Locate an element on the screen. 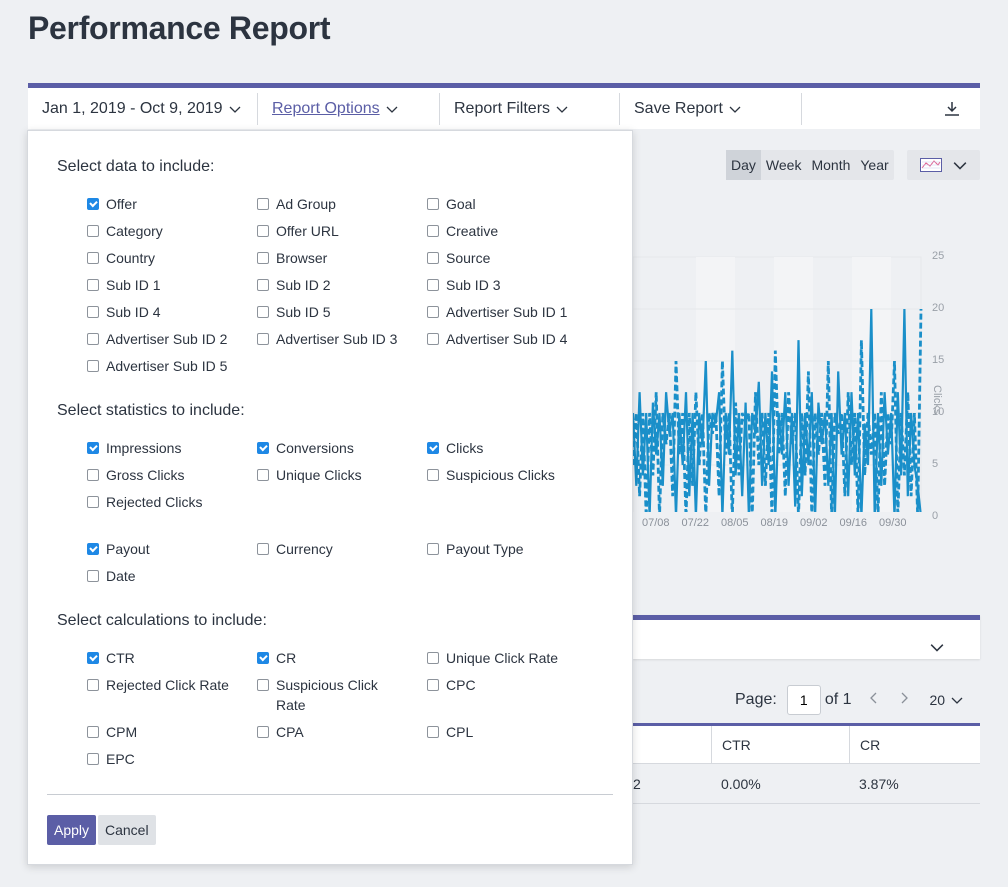 This screenshot has height=887, width=1008. download-button is located at coordinates (952, 109).